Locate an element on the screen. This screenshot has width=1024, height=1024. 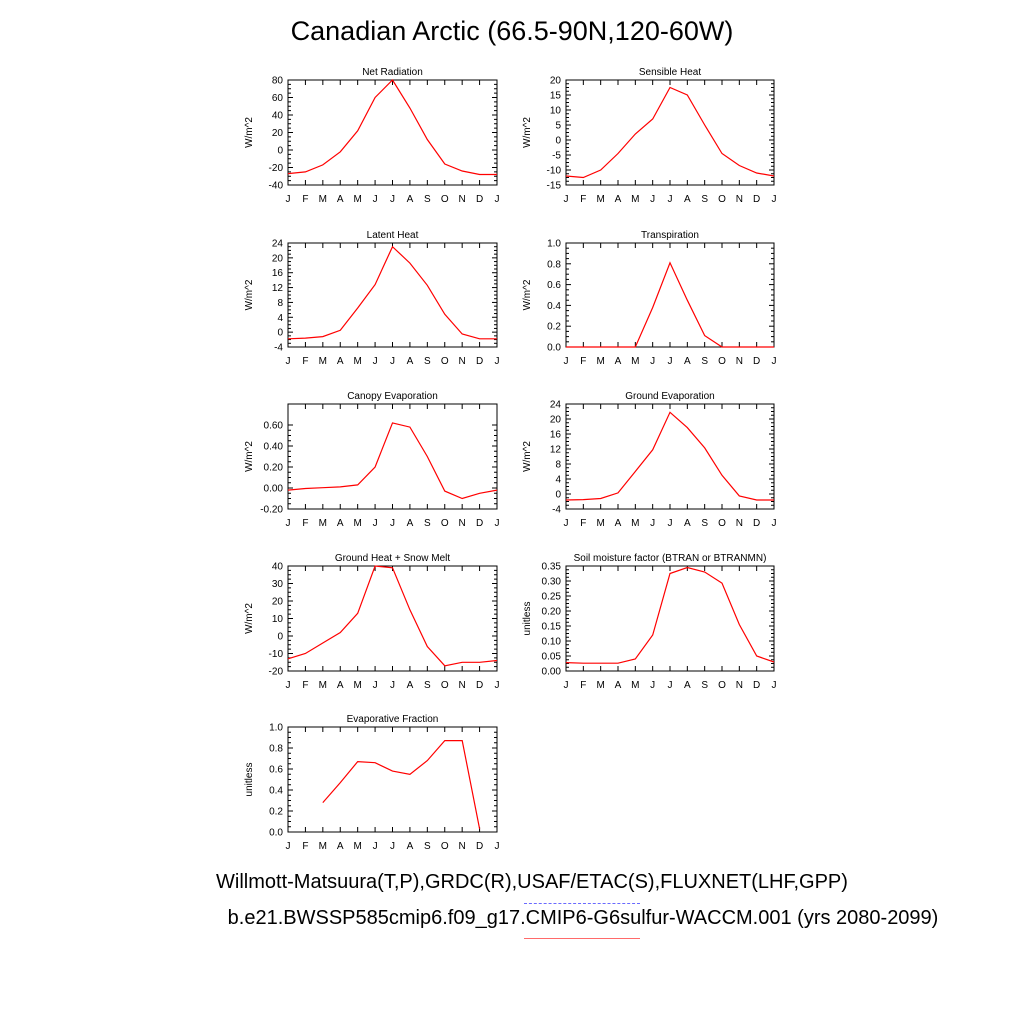
case-legend-line is located at coordinates (582, 938).